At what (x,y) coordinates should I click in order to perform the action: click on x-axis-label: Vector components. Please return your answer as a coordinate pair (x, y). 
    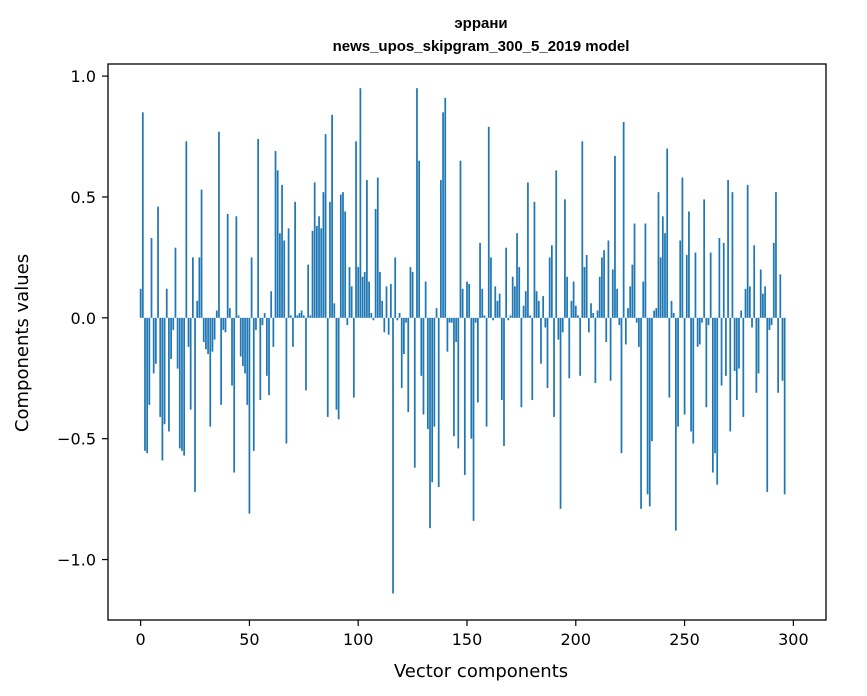
    Looking at the image, I should click on (481, 671).